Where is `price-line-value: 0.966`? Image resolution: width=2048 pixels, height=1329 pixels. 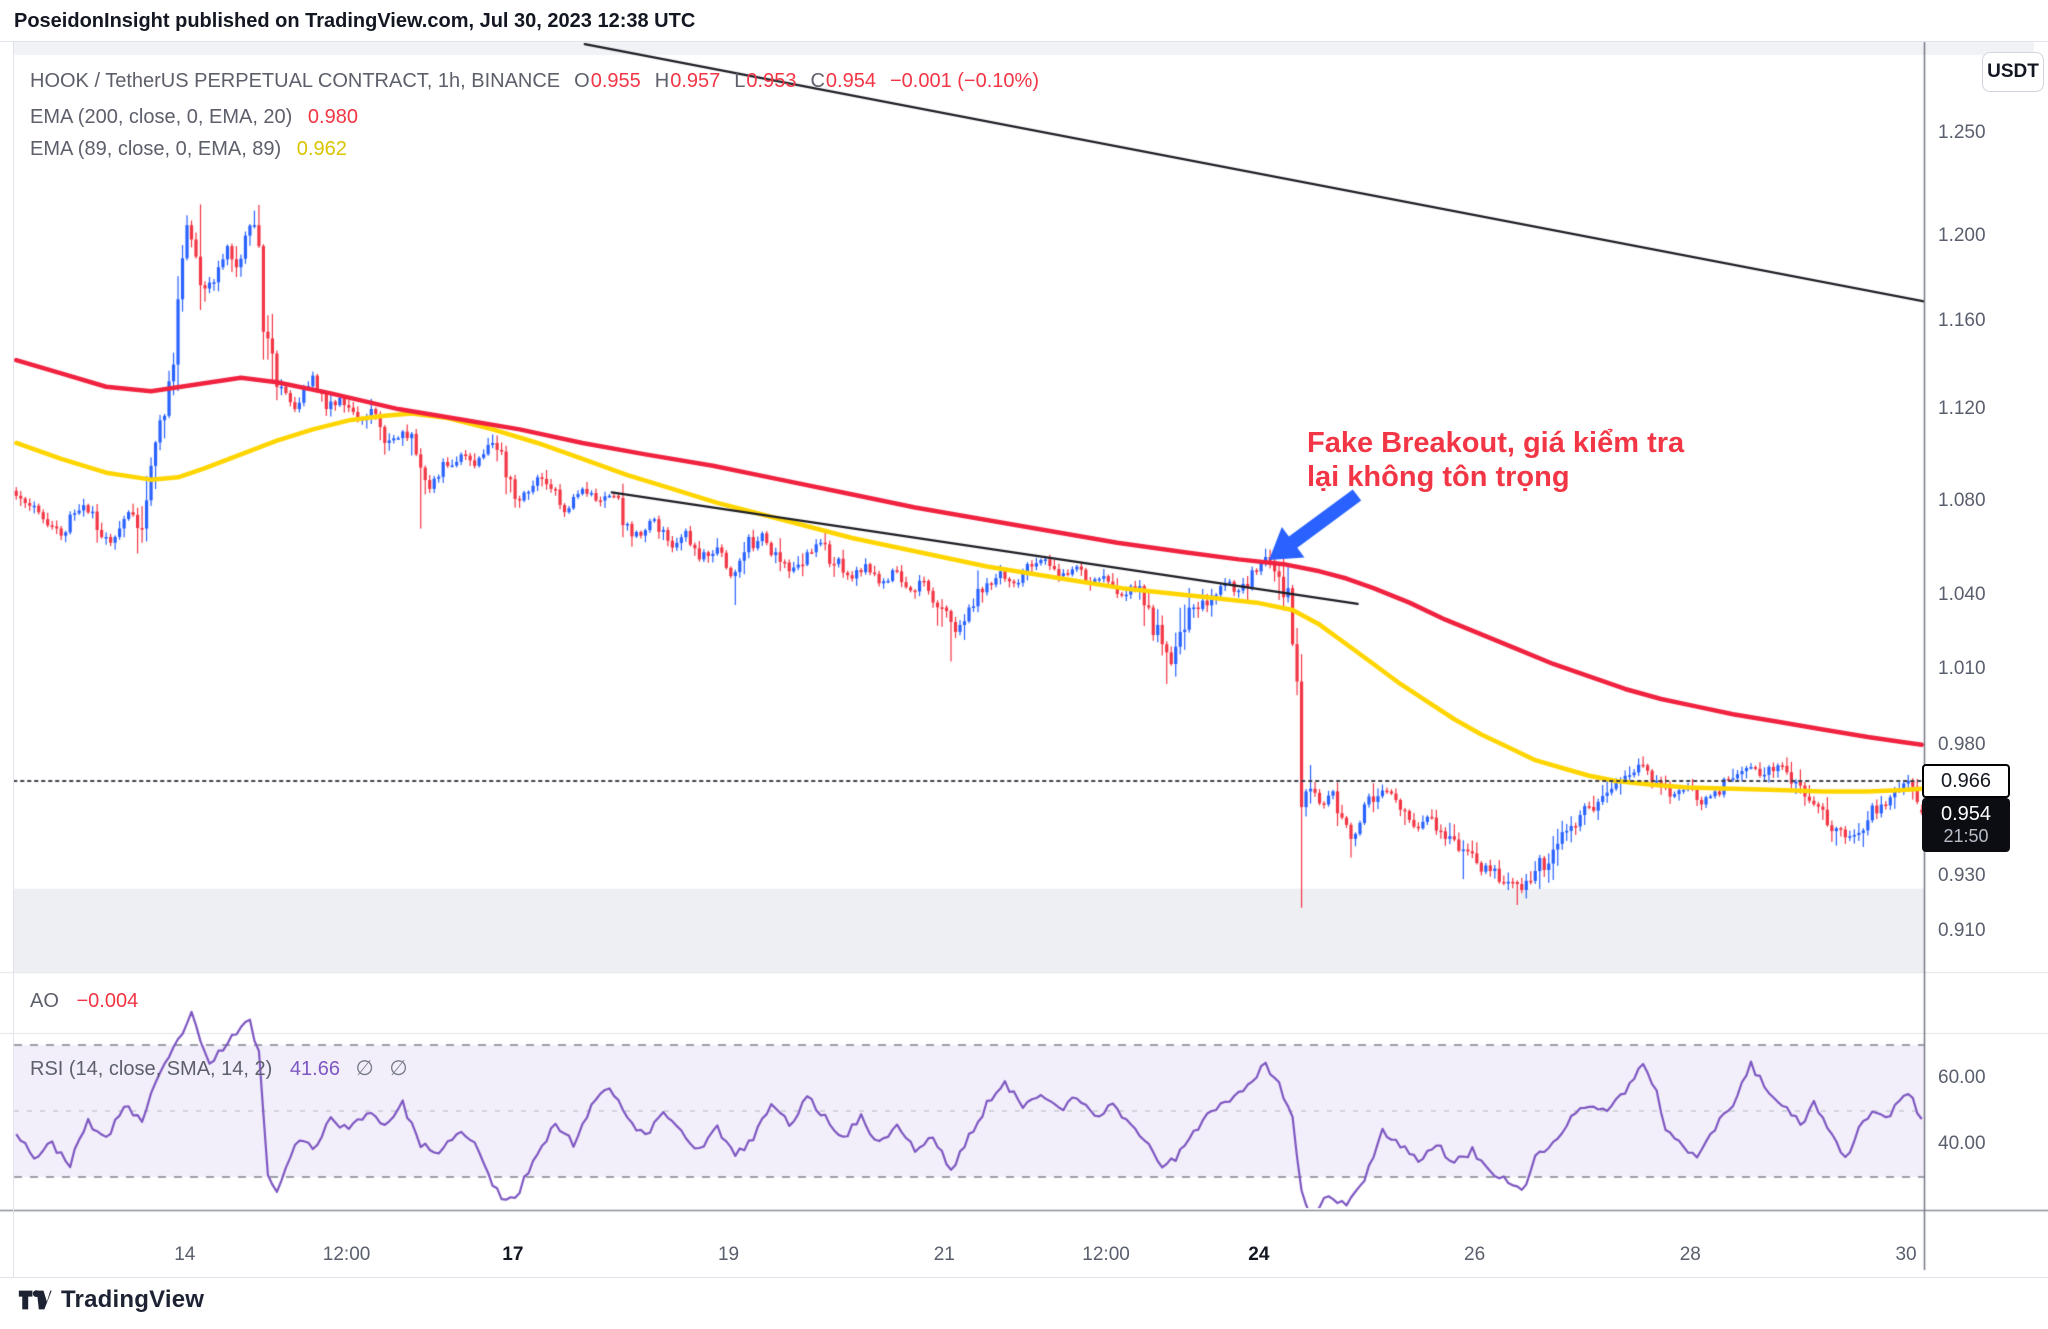 price-line-value: 0.966 is located at coordinates (1966, 780).